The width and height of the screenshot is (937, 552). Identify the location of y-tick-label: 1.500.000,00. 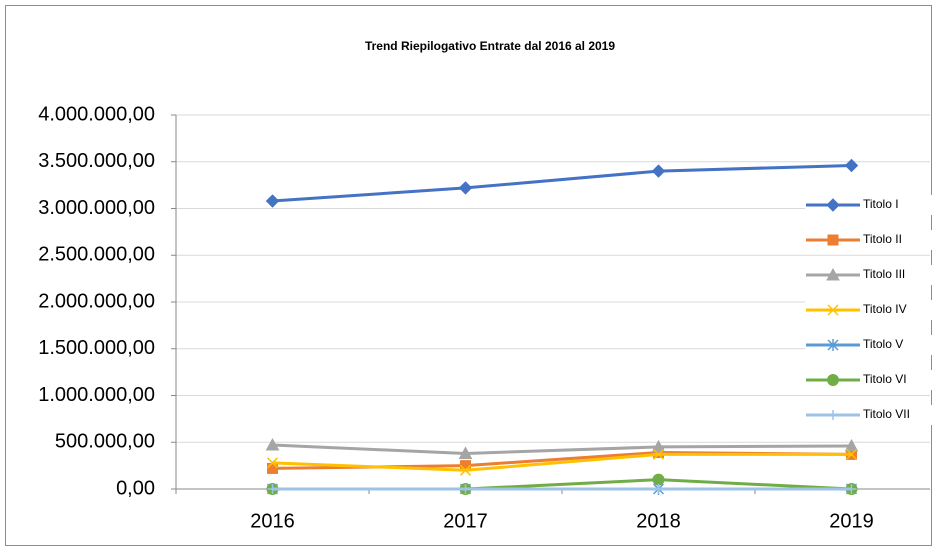
(96, 348).